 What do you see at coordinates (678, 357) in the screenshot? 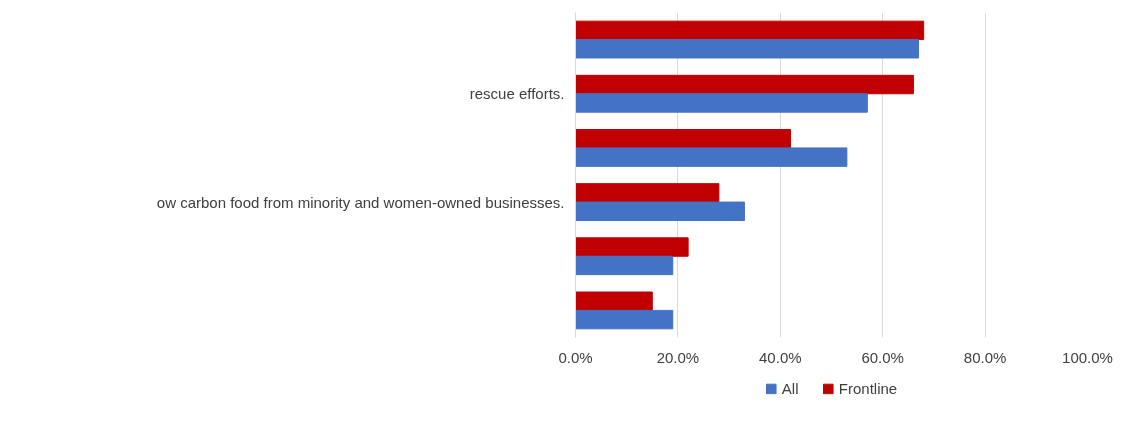
I see `x-tick-label: 20.0%` at bounding box center [678, 357].